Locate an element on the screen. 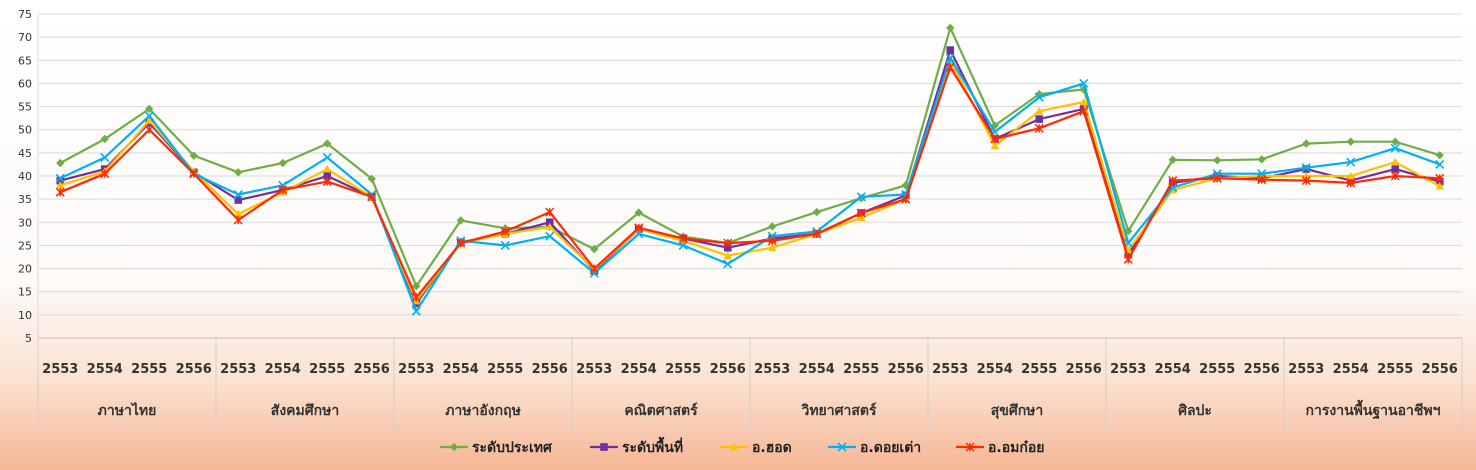 This screenshot has height=470, width=1476. y-tick-label: 40 is located at coordinates (25, 176).